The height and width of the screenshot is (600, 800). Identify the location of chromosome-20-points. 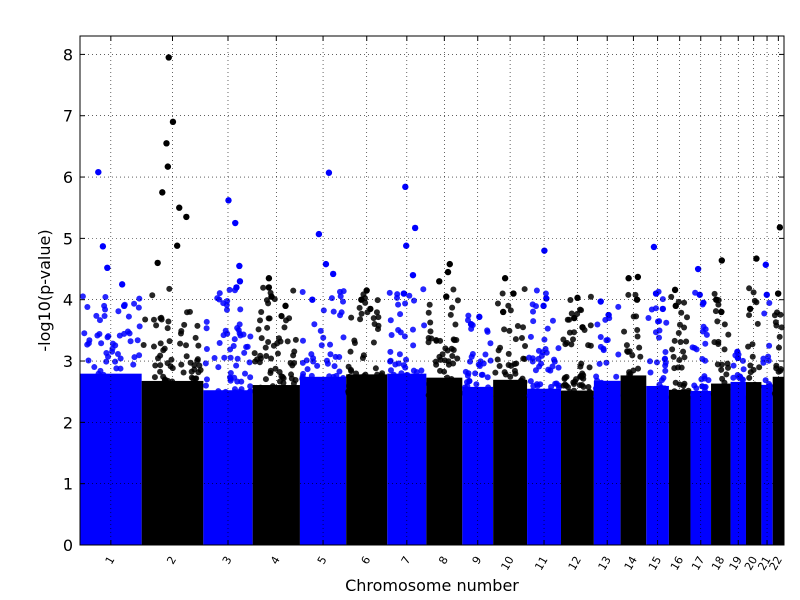
(754, 400).